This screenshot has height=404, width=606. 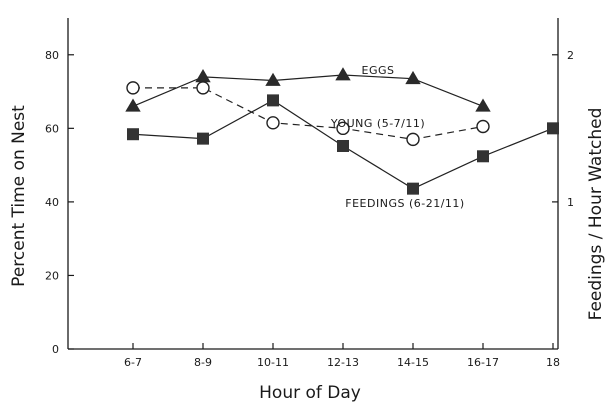 What do you see at coordinates (52, 128) in the screenshot?
I see `y-tick-label: 60` at bounding box center [52, 128].